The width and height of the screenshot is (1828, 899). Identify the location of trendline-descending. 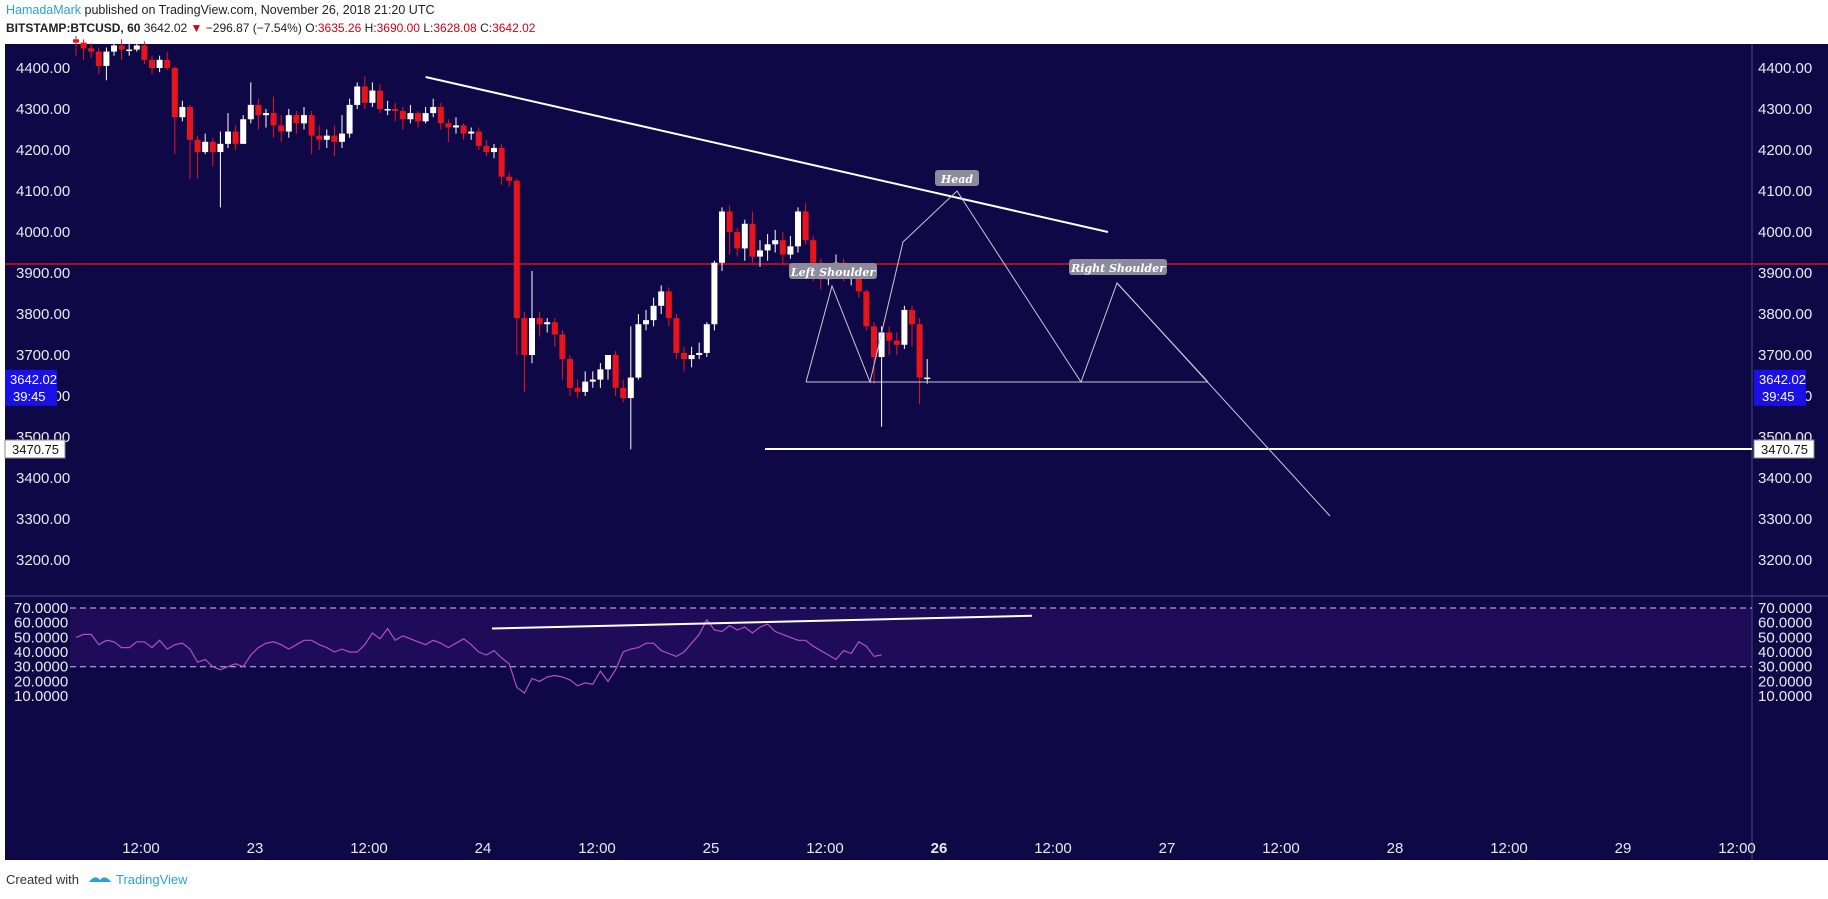
(767, 154).